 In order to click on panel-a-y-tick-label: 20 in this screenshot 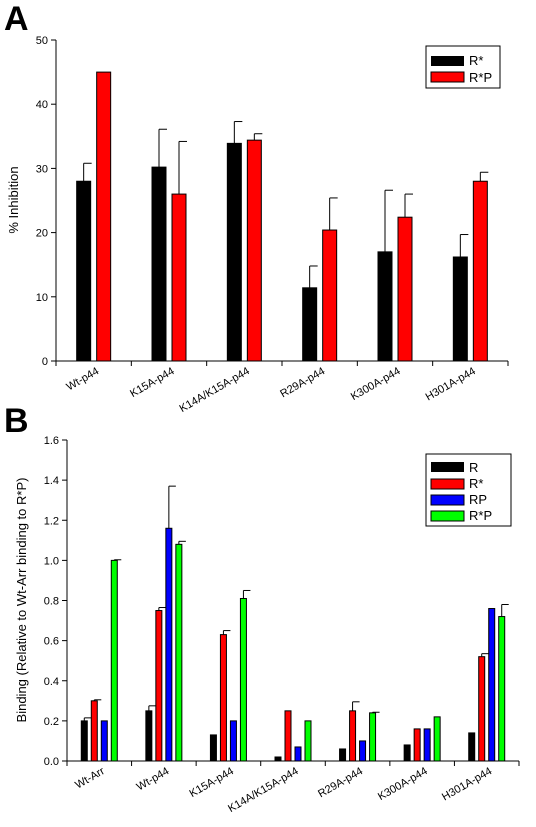, I will do `click(42, 234)`.